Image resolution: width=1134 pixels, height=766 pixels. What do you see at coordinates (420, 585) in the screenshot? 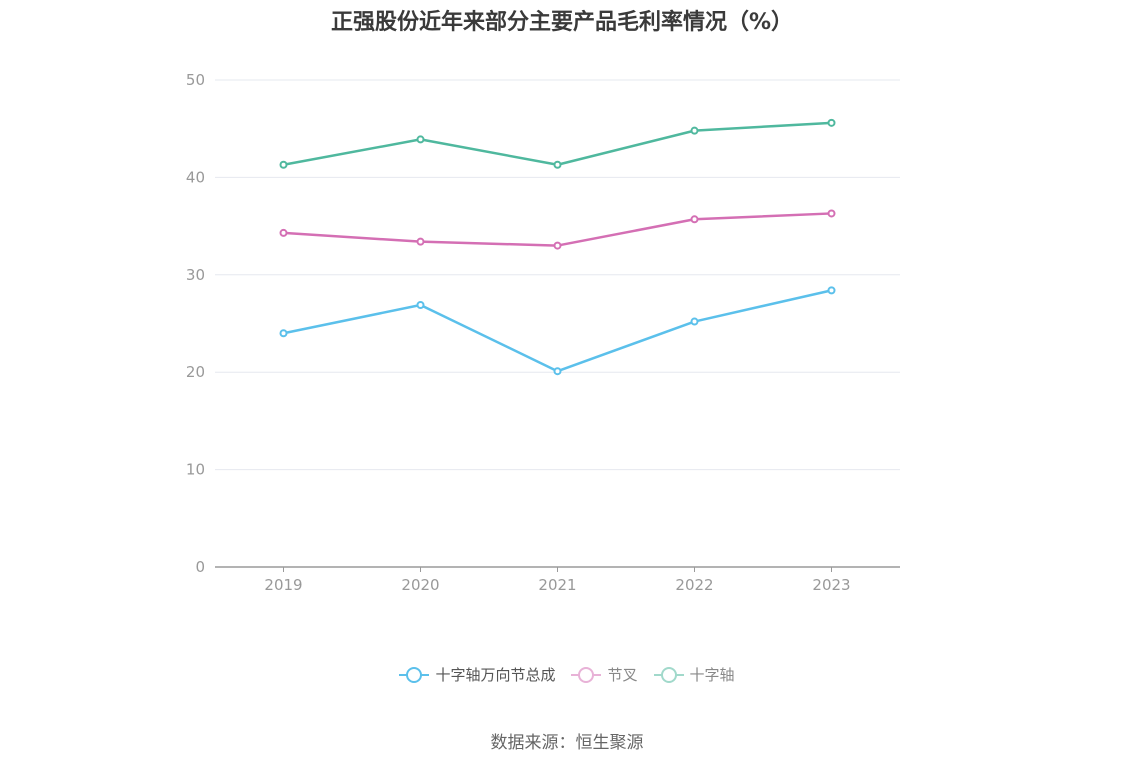
I see `x-tick-label: 2020` at bounding box center [420, 585].